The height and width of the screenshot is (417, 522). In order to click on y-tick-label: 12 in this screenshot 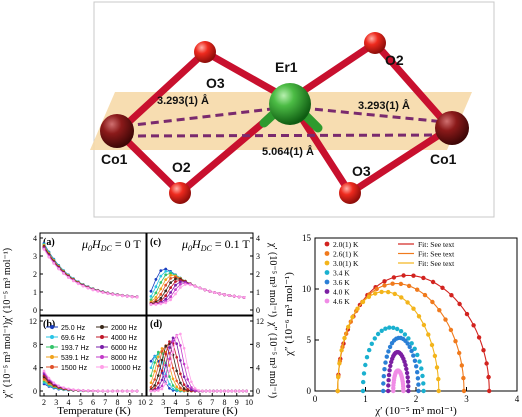, I will do `click(260, 321)`.